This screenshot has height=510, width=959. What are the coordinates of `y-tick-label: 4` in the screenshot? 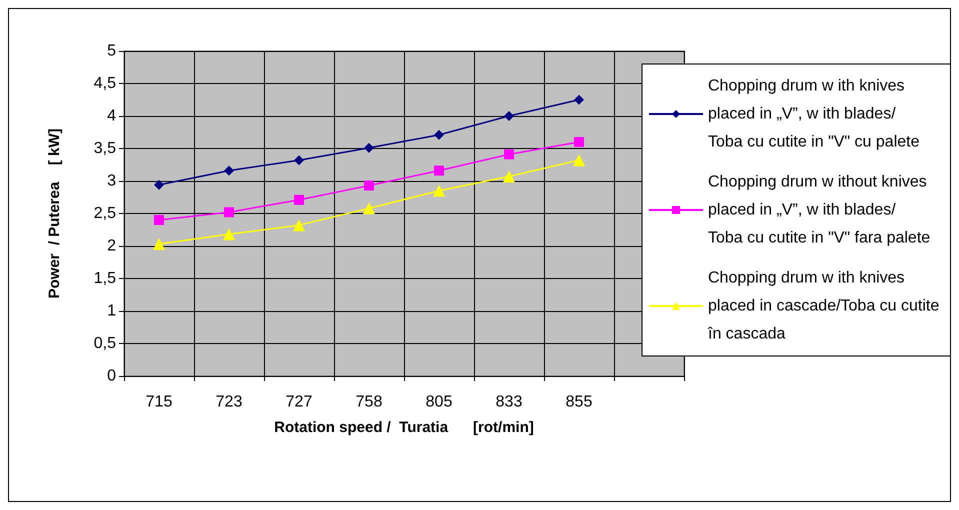 It's located at (111, 116).